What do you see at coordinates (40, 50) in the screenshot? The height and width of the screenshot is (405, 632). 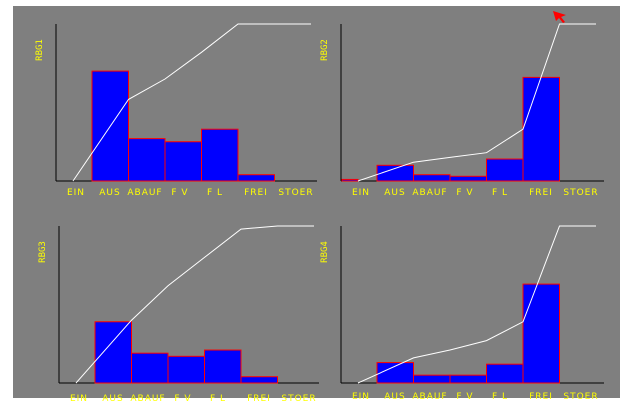 I see `chart-title: RBG1` at bounding box center [40, 50].